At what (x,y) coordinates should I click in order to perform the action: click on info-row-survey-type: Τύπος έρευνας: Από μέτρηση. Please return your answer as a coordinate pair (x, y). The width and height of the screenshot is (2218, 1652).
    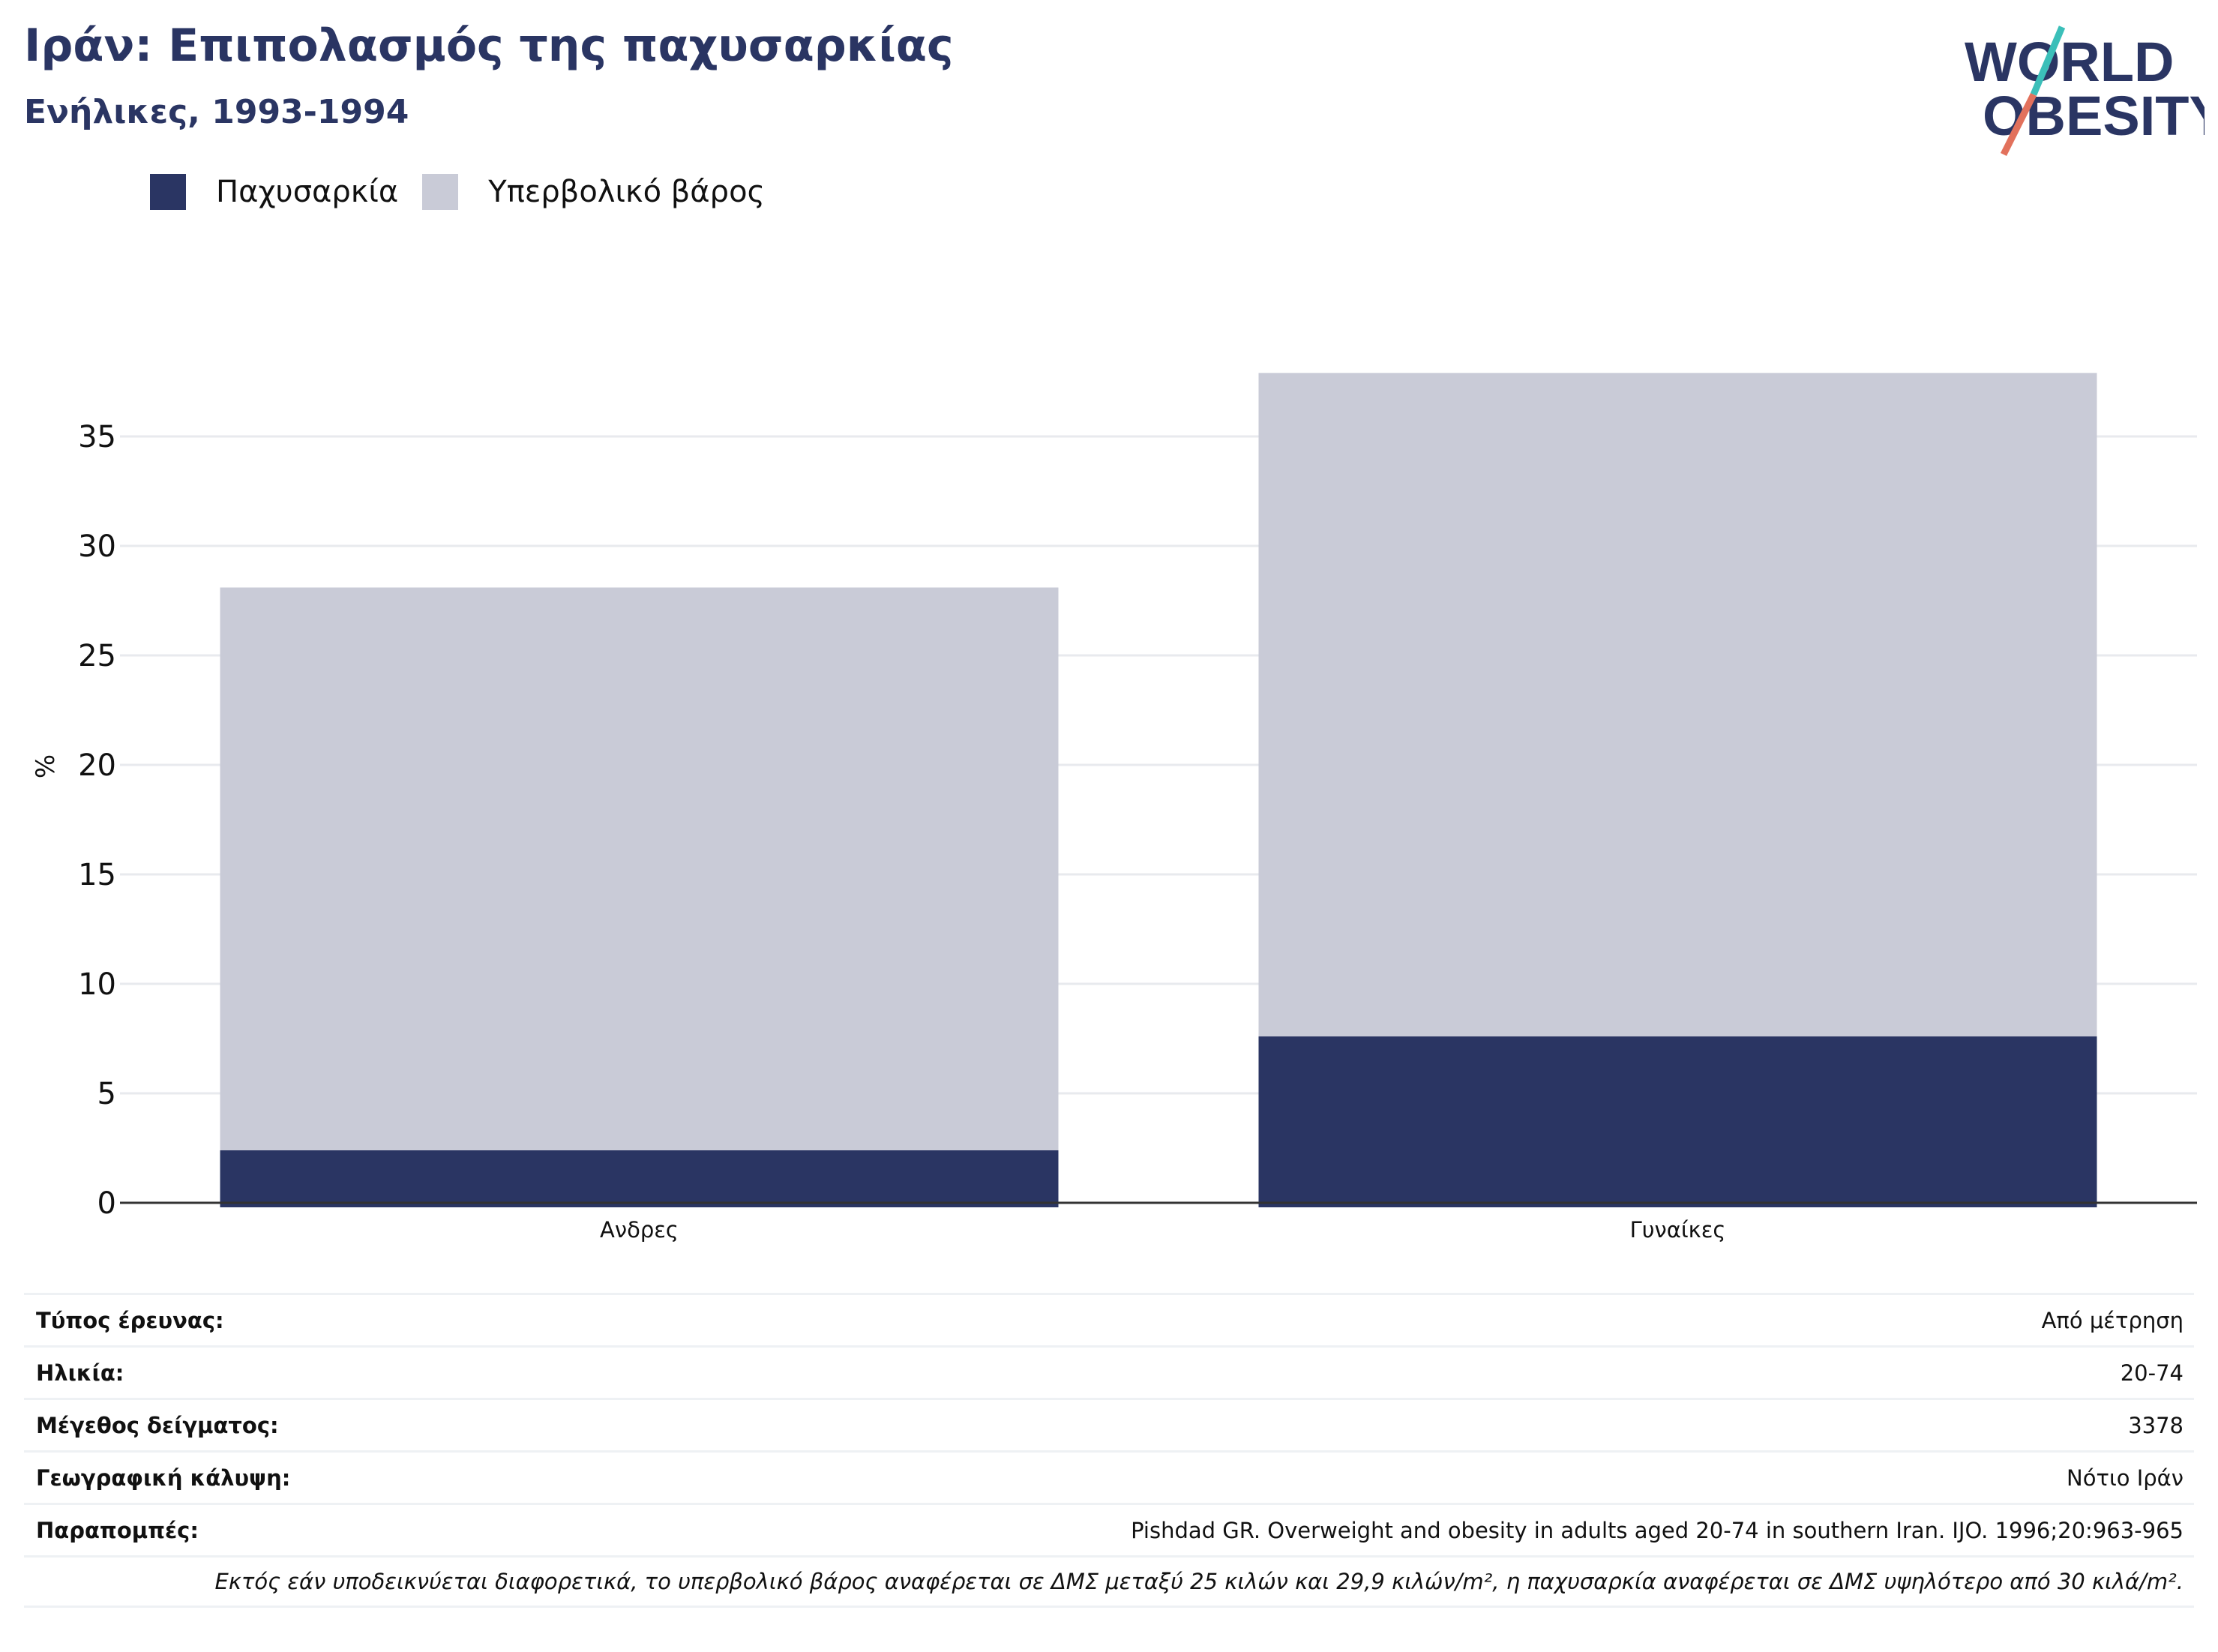
    Looking at the image, I should click on (1109, 1319).